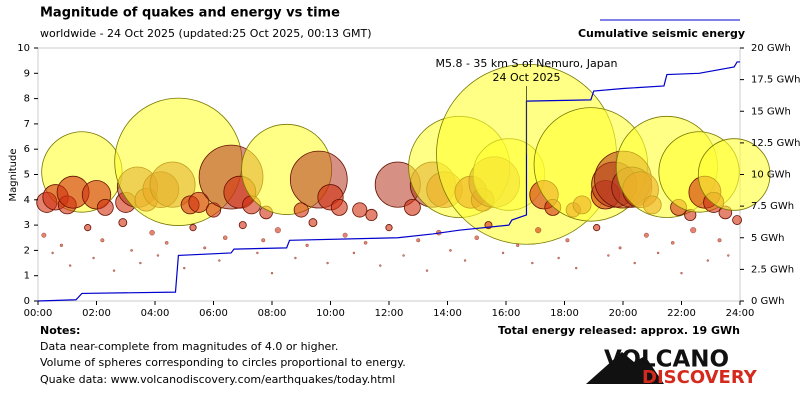 The image size is (800, 400). I want to click on x-tick-label: 12:00, so click(389, 313).